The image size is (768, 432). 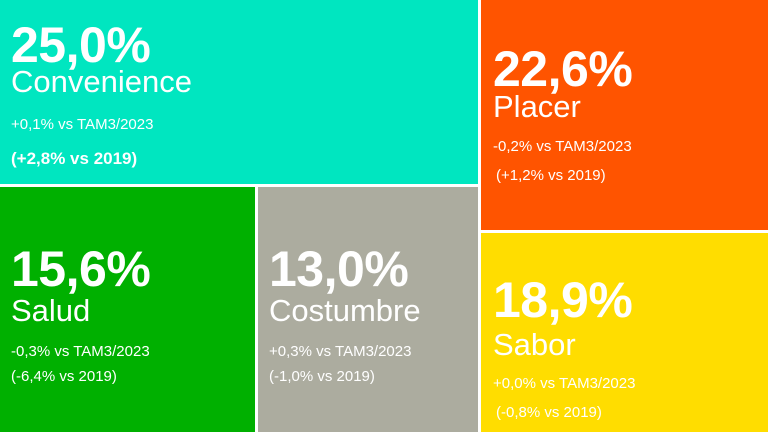 What do you see at coordinates (339, 269) in the screenshot?
I see `value-label: 13,0%` at bounding box center [339, 269].